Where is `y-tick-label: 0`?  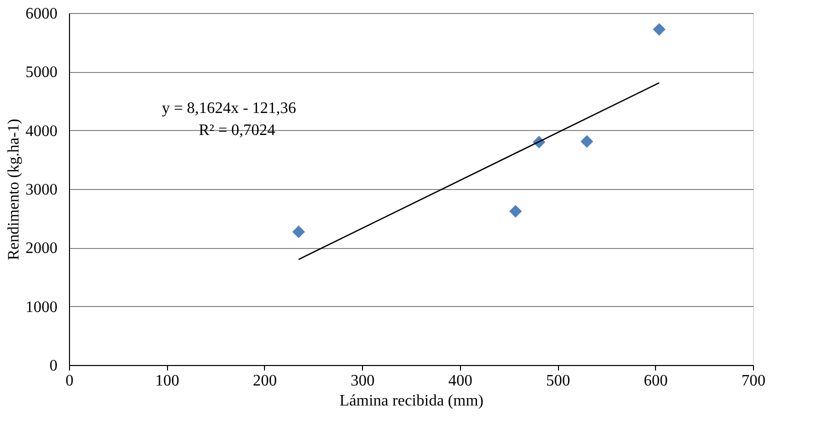
y-tick-label: 0 is located at coordinates (54, 366).